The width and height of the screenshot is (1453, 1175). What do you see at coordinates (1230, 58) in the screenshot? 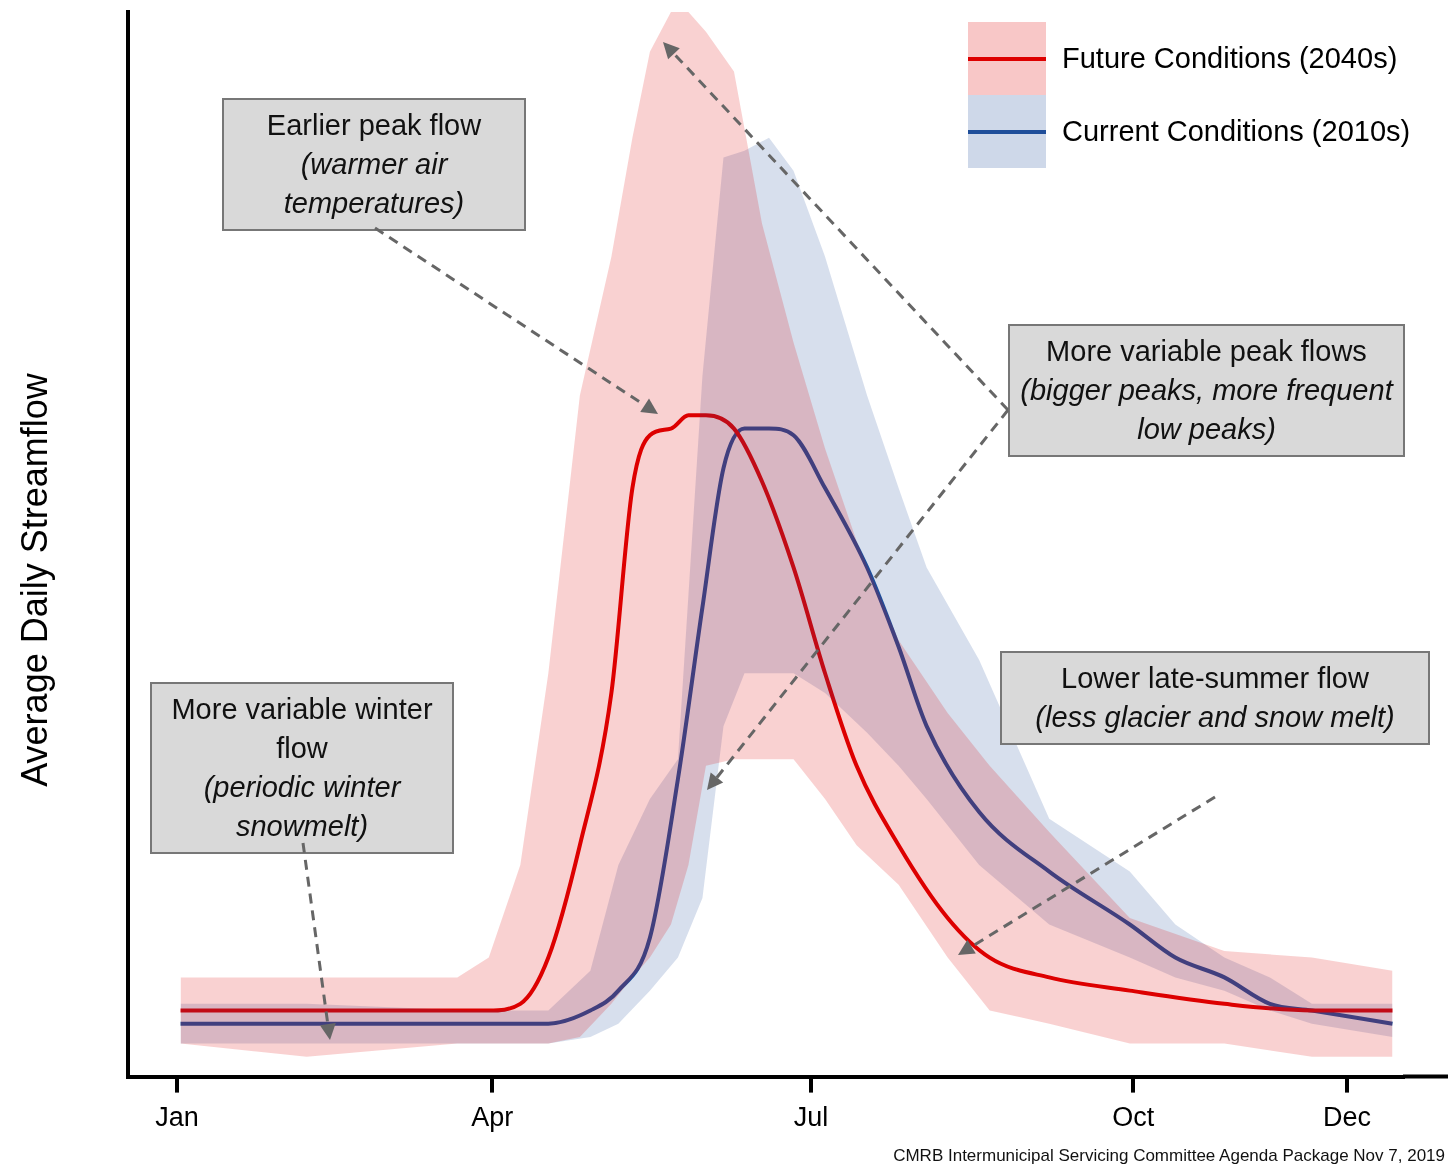
I see `legend-label: Future Conditions (2040s)` at bounding box center [1230, 58].